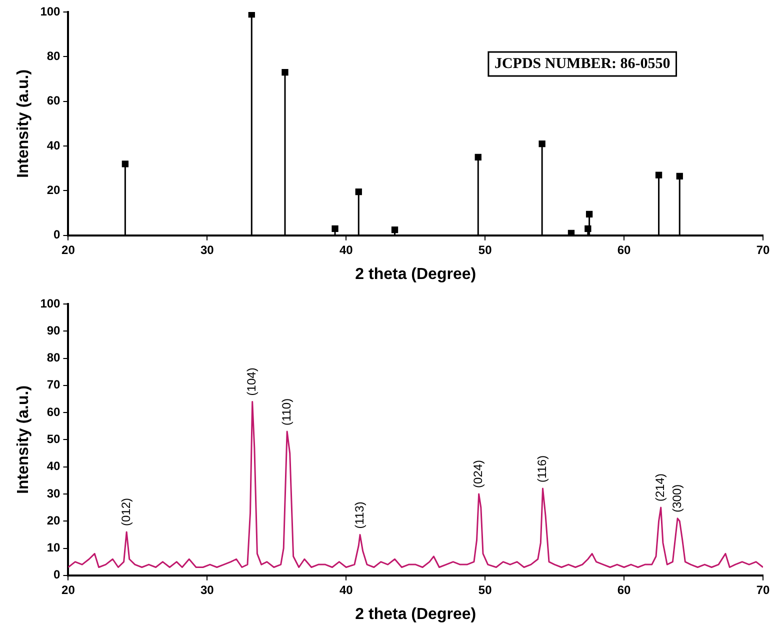 Image resolution: width=775 pixels, height=632 pixels. I want to click on y-tick-label: 10, so click(53, 547).